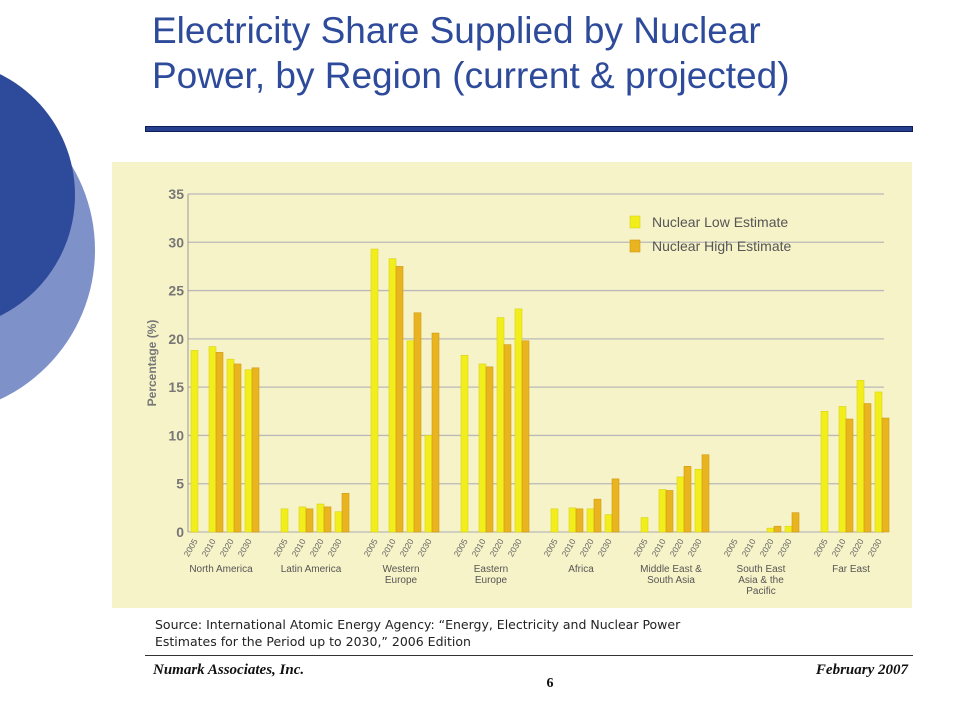 Image resolution: width=960 pixels, height=710 pixels. What do you see at coordinates (456, 30) in the screenshot?
I see `slide-title-line1: Electricity Share Supplied by Nuclear` at bounding box center [456, 30].